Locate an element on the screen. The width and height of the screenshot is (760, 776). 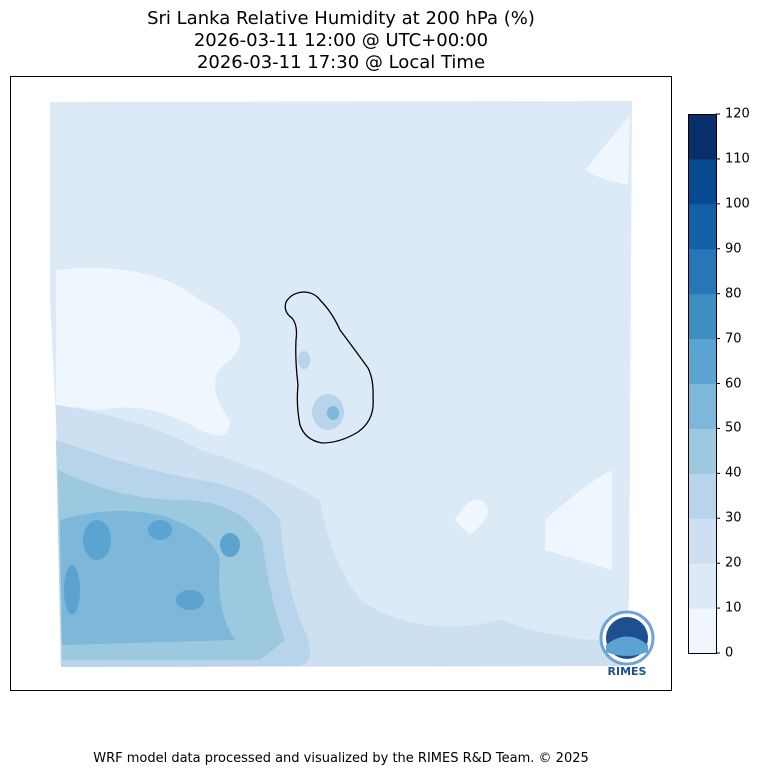
sri-lanka-coastline is located at coordinates (329, 367).